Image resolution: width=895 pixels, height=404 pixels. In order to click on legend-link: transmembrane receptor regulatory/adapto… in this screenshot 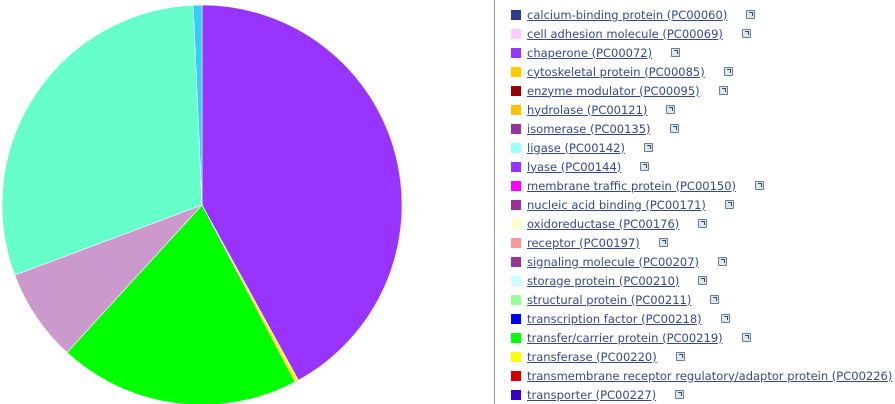, I will do `click(710, 375)`.